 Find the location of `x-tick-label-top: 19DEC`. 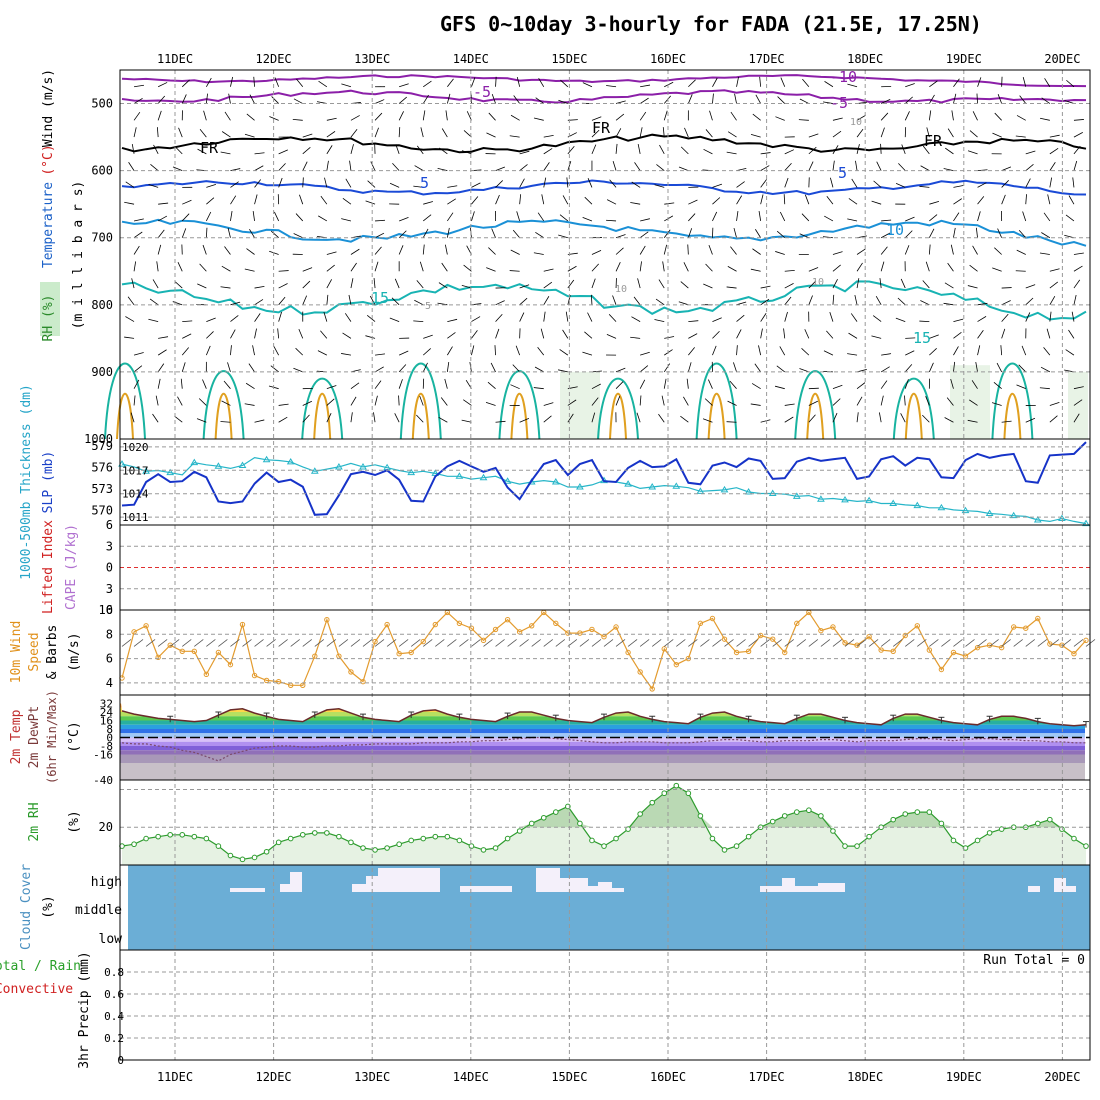

x-tick-label-top: 19DEC is located at coordinates (964, 59).